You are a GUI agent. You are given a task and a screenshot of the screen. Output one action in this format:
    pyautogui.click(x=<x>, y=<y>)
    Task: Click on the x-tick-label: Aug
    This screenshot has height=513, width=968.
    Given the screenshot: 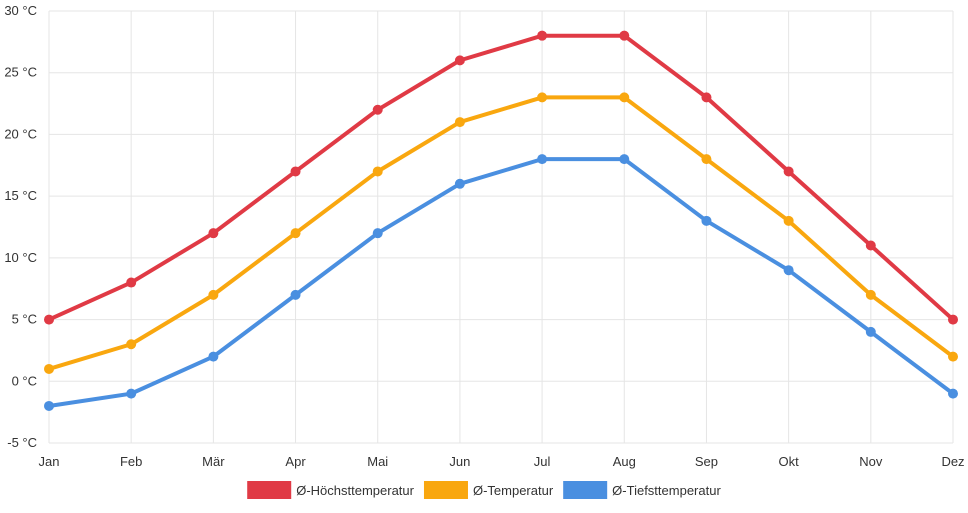 What is the action you would take?
    pyautogui.click(x=624, y=461)
    